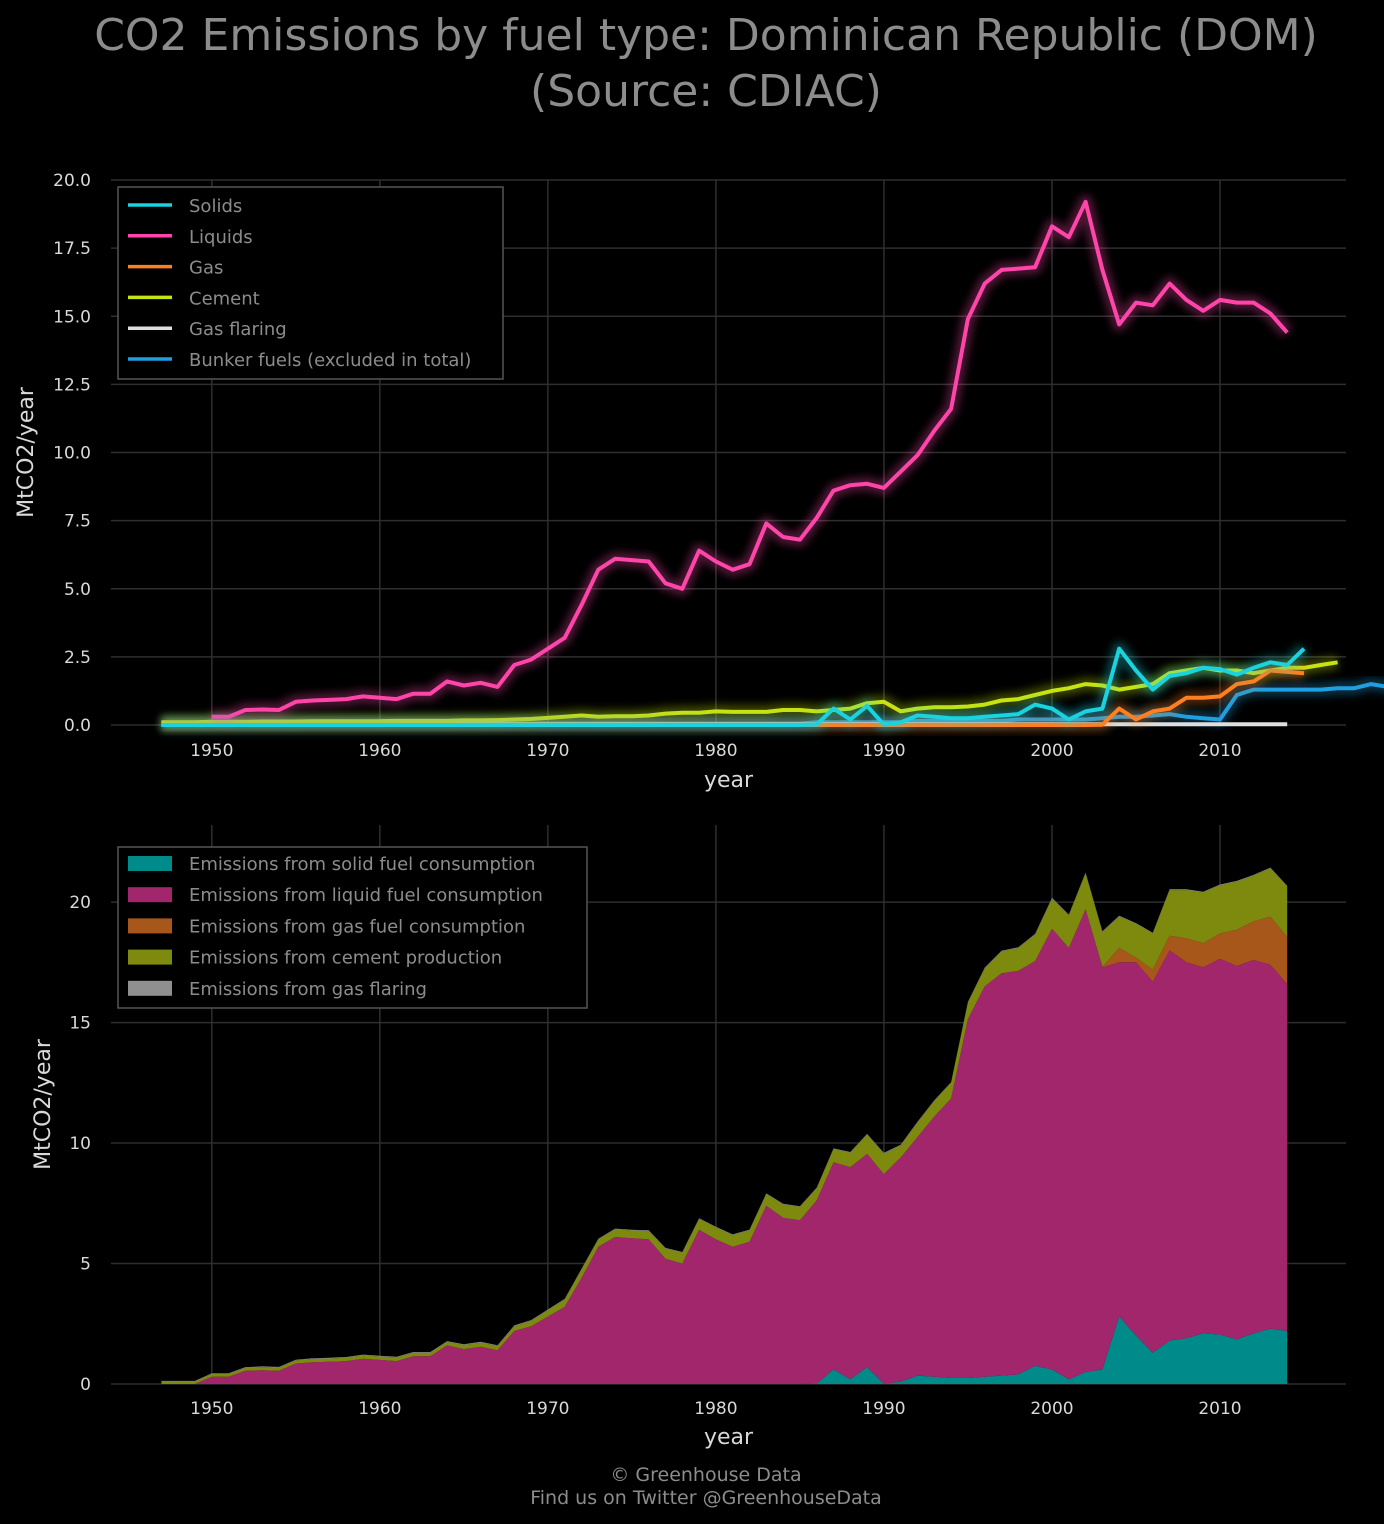 This screenshot has height=1524, width=1384. Describe the element at coordinates (308, 989) in the screenshot. I see `legend-label: Emissions from gas flaring` at that location.